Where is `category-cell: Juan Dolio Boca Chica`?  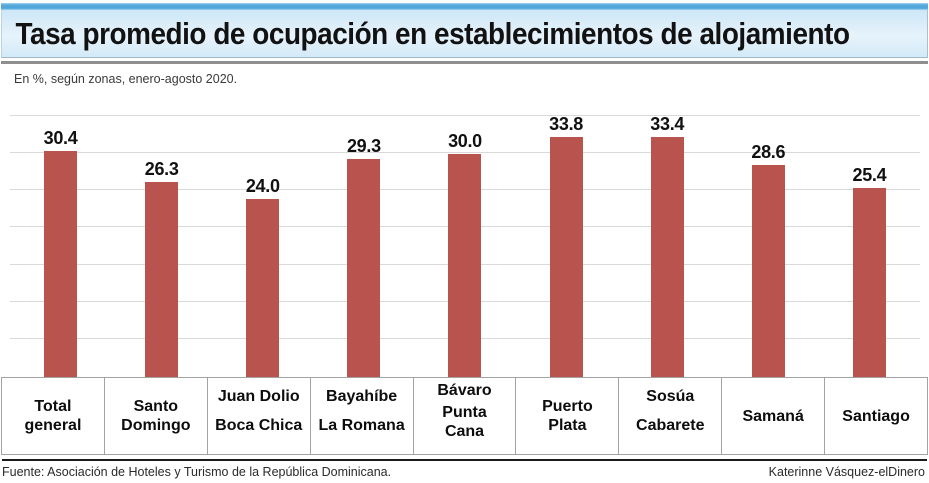 category-cell: Juan Dolio Boca Chica is located at coordinates (258, 416).